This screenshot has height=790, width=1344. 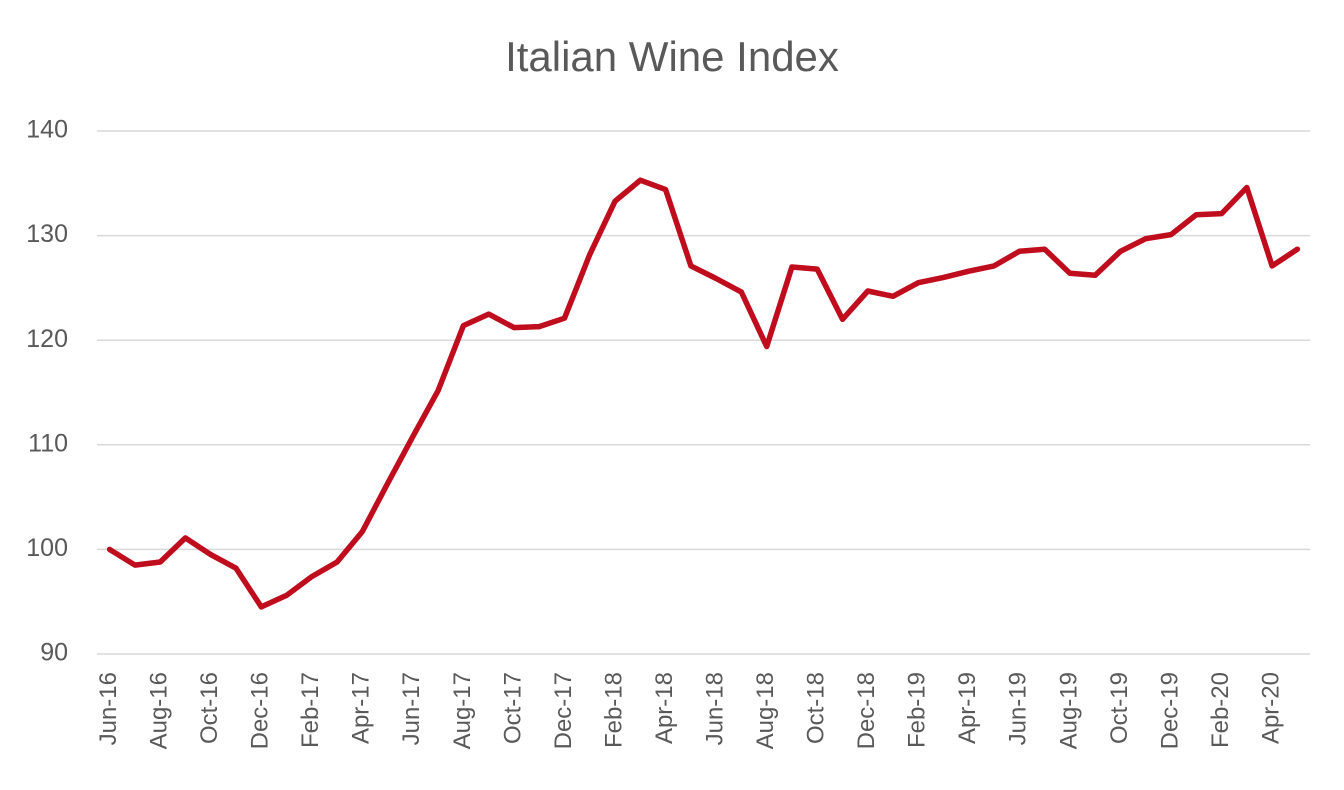 I want to click on x-tick-label: Jun-18, so click(x=714, y=708).